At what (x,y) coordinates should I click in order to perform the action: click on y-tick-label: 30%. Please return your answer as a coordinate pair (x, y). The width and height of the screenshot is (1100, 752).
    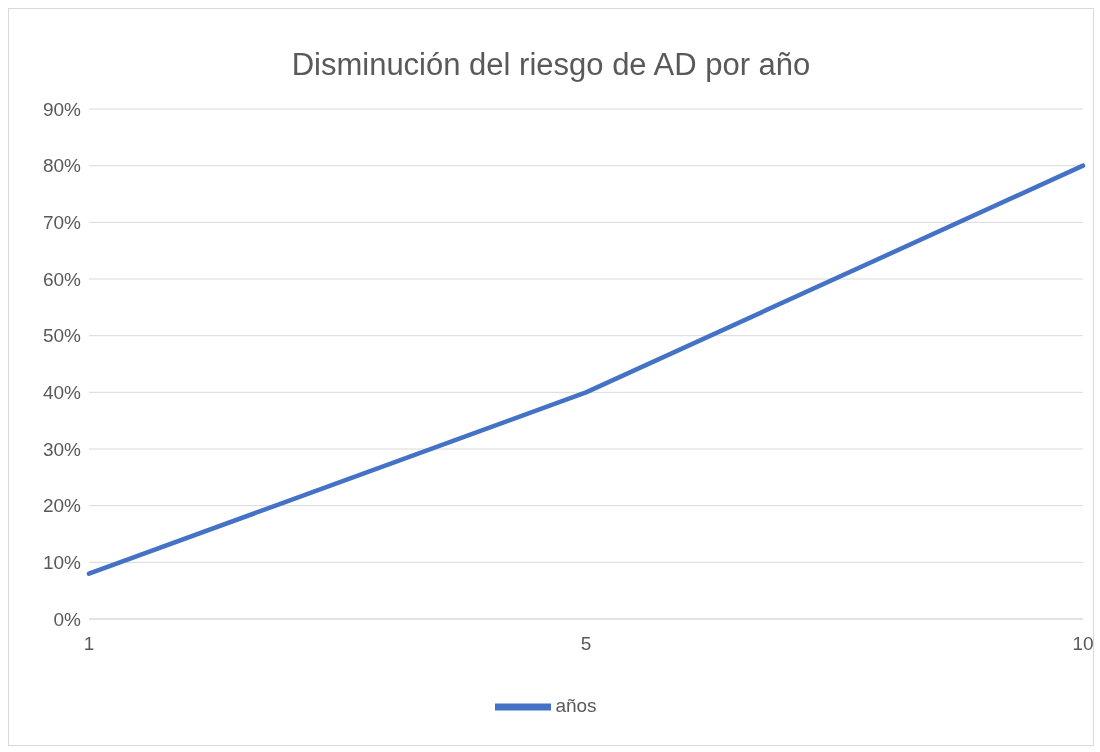
    Looking at the image, I should click on (62, 449).